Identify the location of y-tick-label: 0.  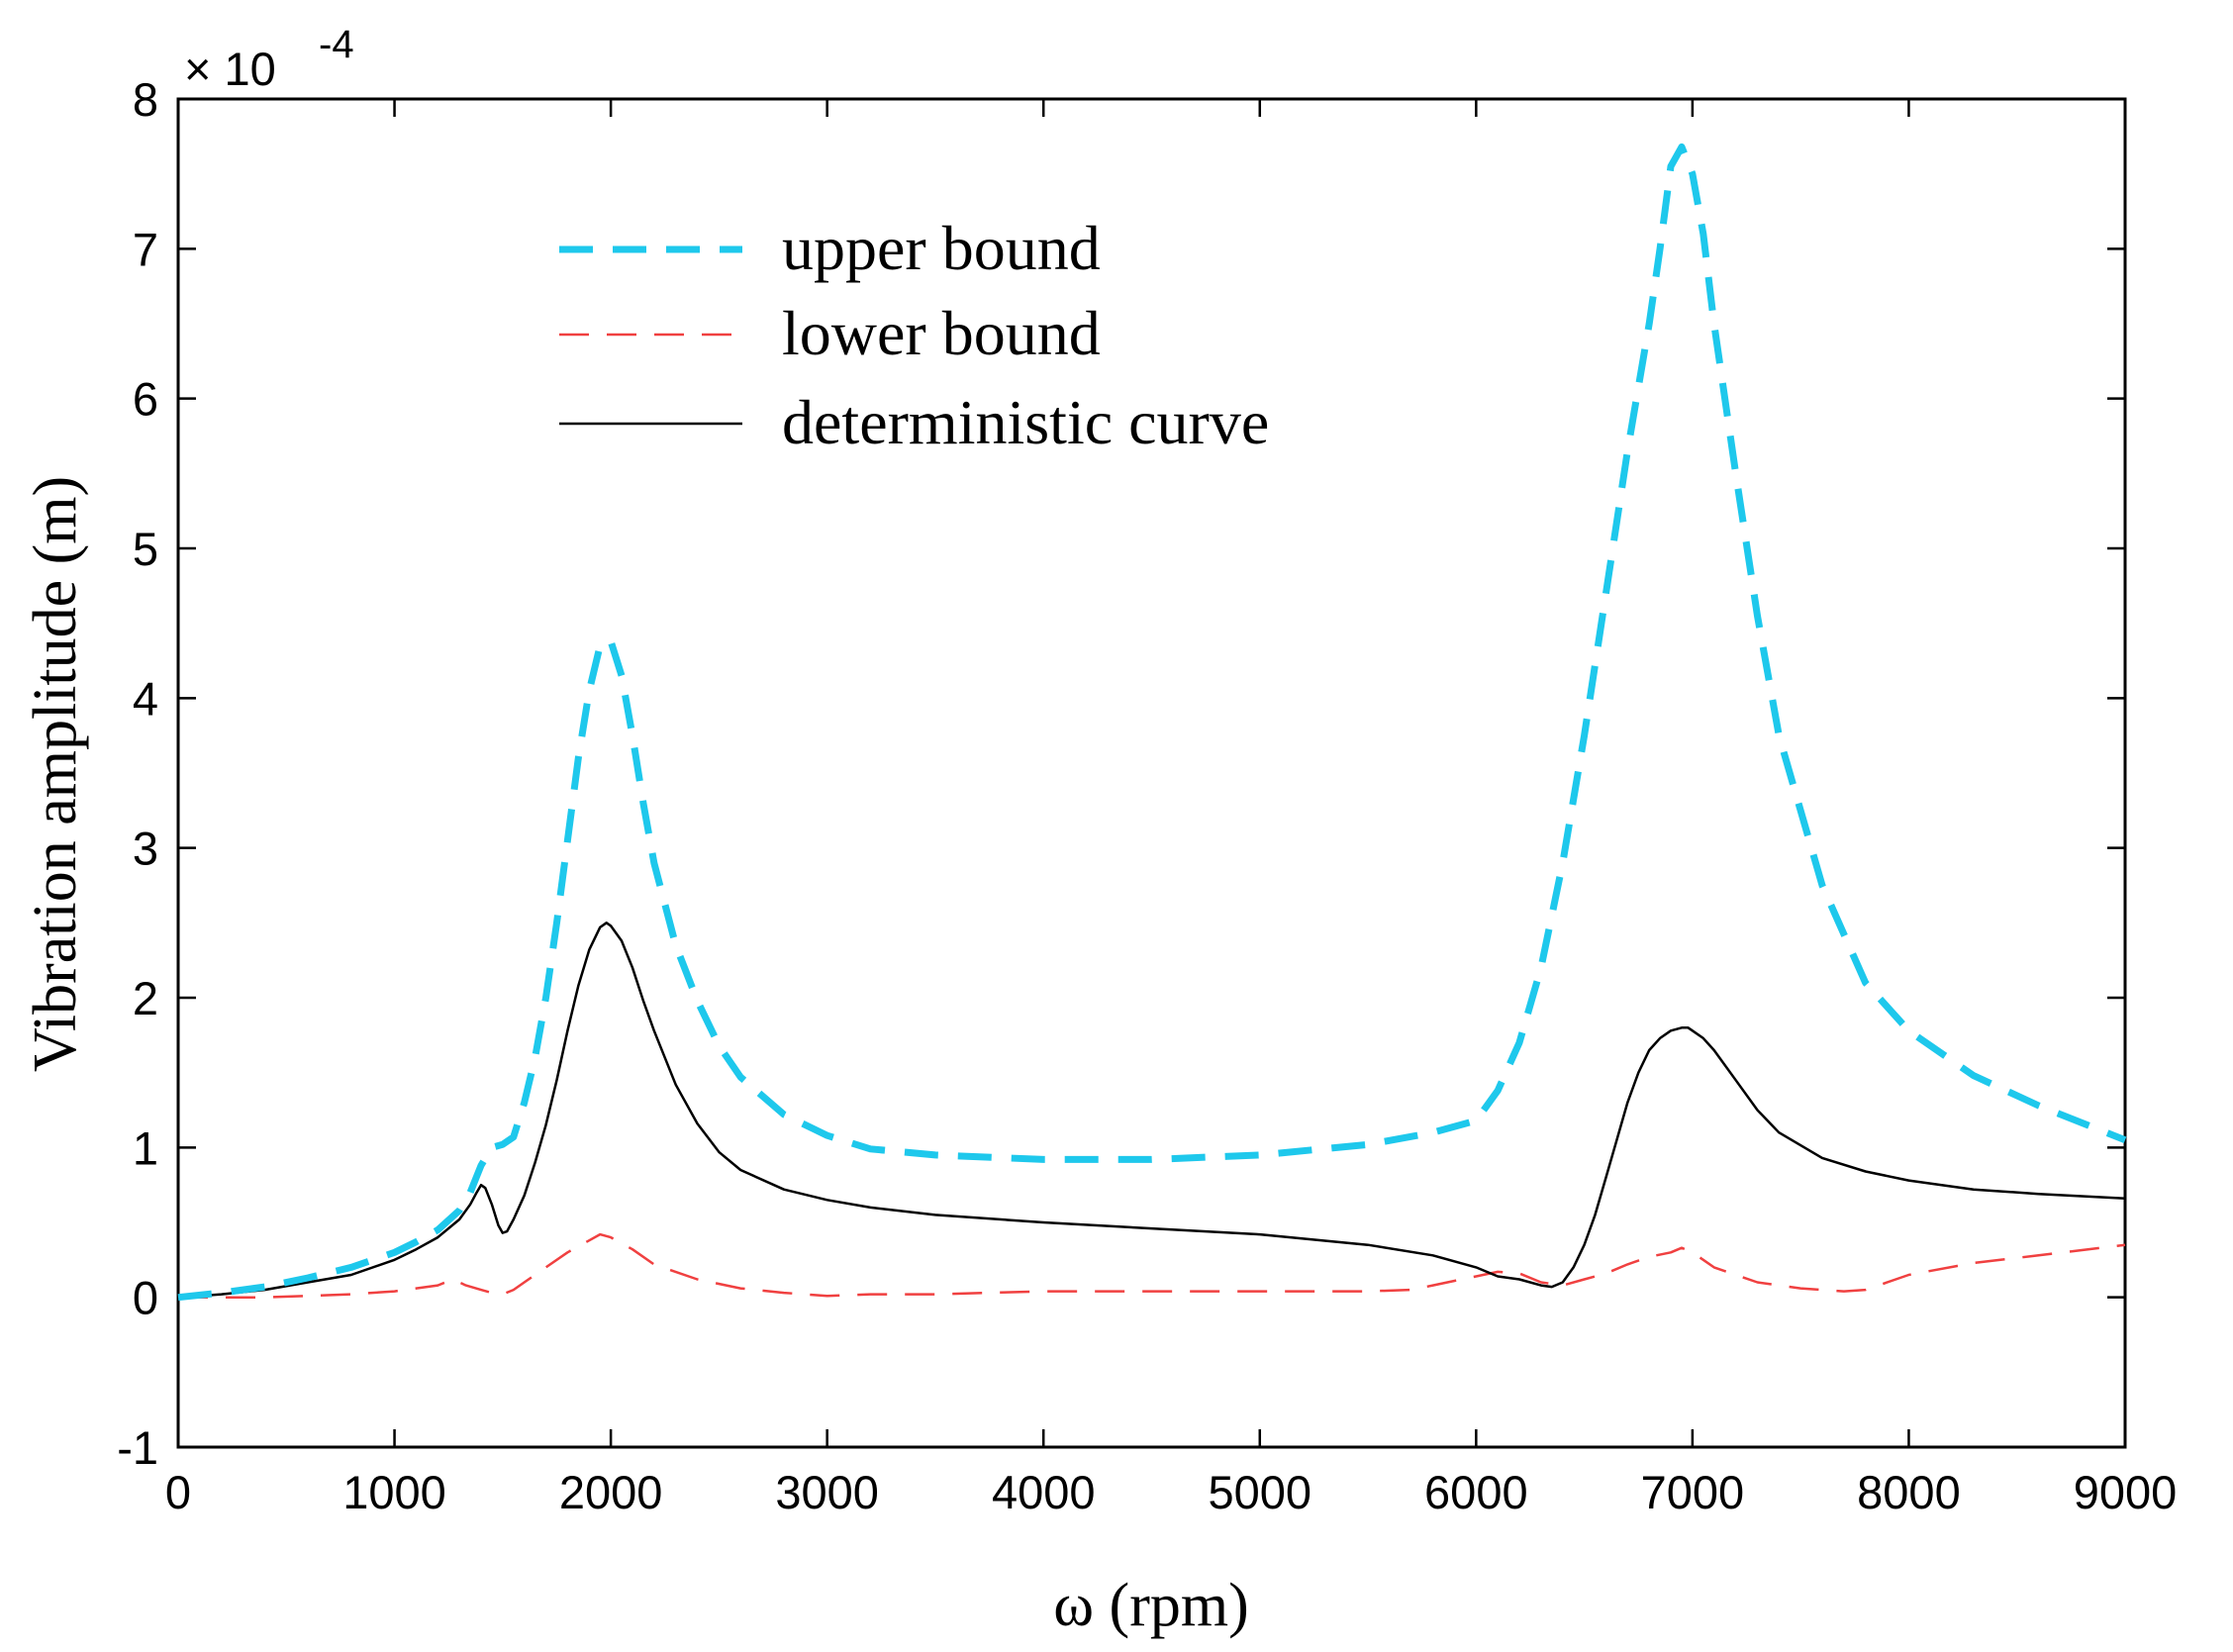
(145, 1298).